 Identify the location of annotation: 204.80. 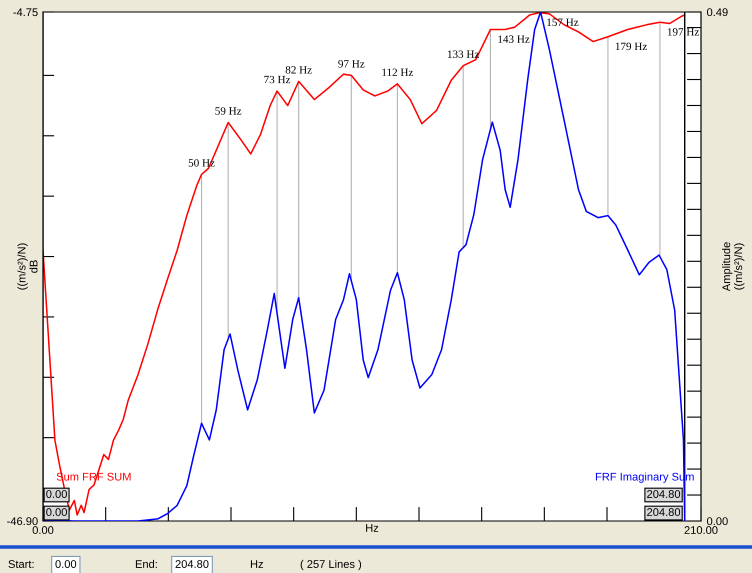
(663, 494).